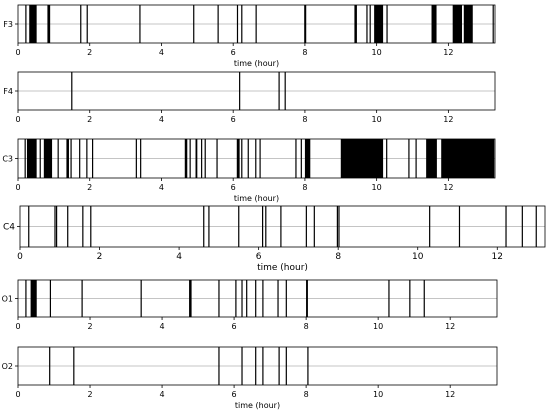 Image resolution: width=550 pixels, height=415 pixels. What do you see at coordinates (249, 170) in the screenshot?
I see `panel-c3: C3 0 2 4 6 8 10 12 time (hour)` at bounding box center [249, 170].